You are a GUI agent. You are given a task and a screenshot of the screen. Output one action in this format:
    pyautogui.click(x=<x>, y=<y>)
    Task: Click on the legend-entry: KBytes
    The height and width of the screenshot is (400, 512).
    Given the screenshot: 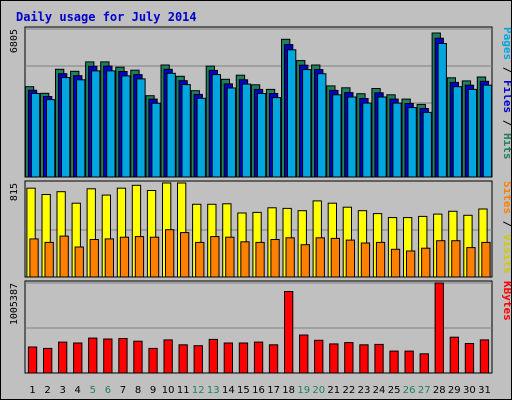 What is the action you would take?
    pyautogui.click(x=506, y=301)
    